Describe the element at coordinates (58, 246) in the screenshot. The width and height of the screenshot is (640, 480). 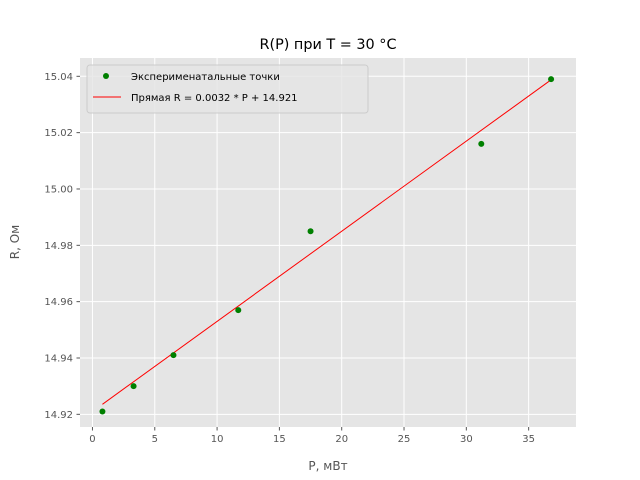
I see `y-tick-label: 14.98` at that location.